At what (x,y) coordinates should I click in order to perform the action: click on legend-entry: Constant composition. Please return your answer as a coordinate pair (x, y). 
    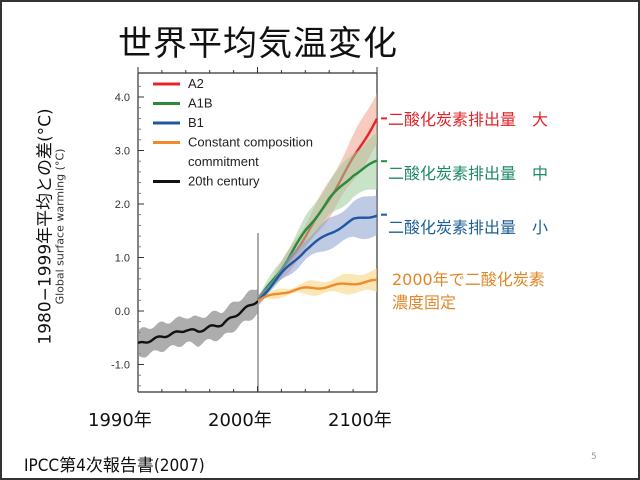
    Looking at the image, I should click on (250, 142).